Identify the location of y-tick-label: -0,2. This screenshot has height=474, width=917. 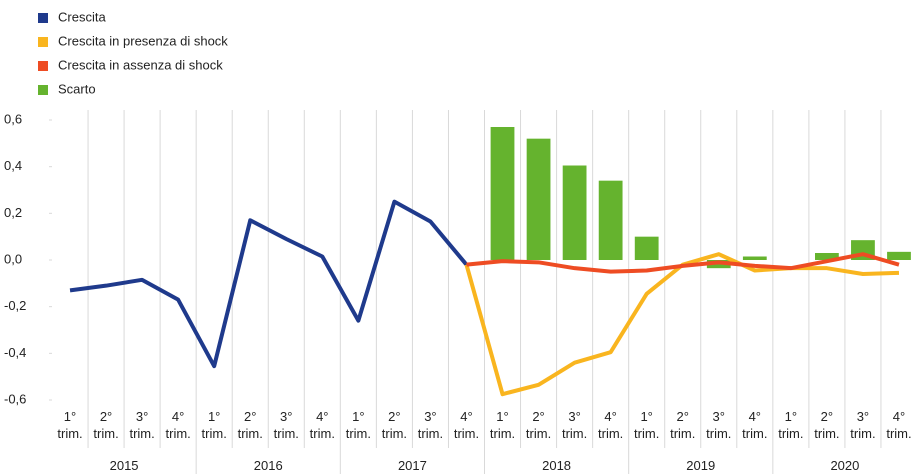
(15, 305).